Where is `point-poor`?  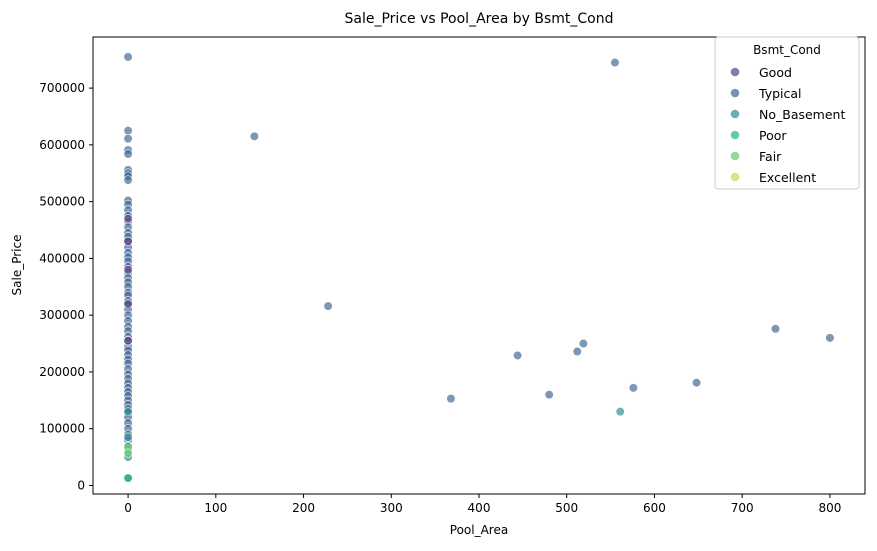
point-poor is located at coordinates (128, 478).